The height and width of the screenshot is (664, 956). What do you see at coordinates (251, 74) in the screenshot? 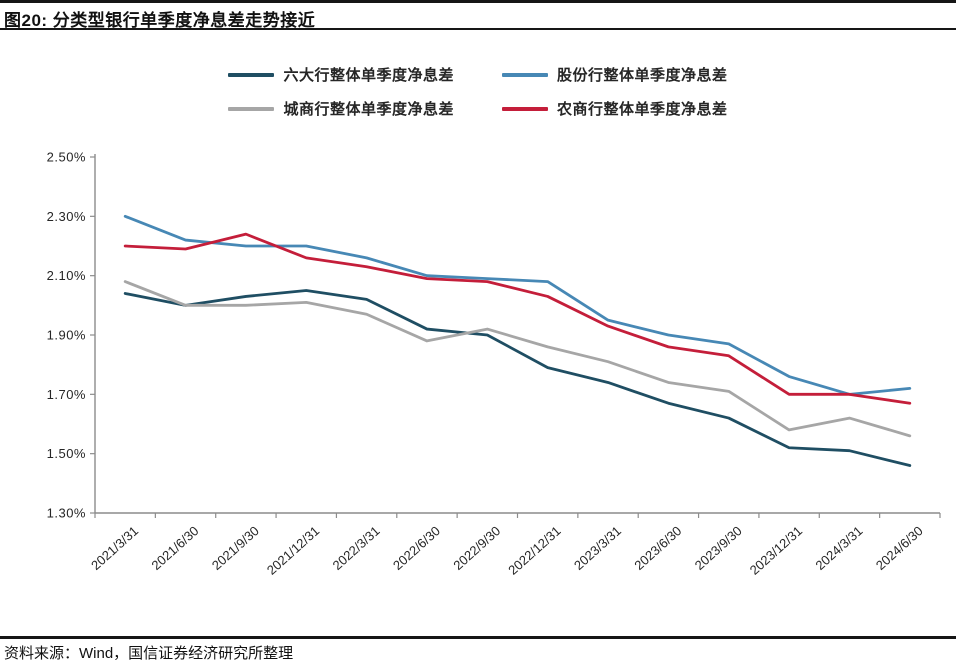
I see `legend-swatch-big6` at bounding box center [251, 74].